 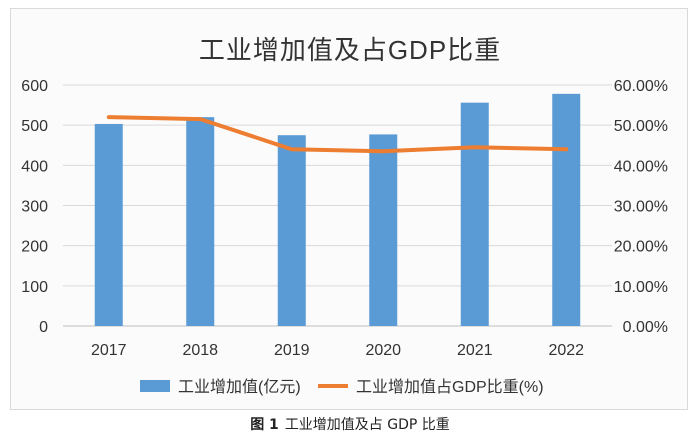 I want to click on left-axis-tick-label: 400, so click(x=34, y=166).